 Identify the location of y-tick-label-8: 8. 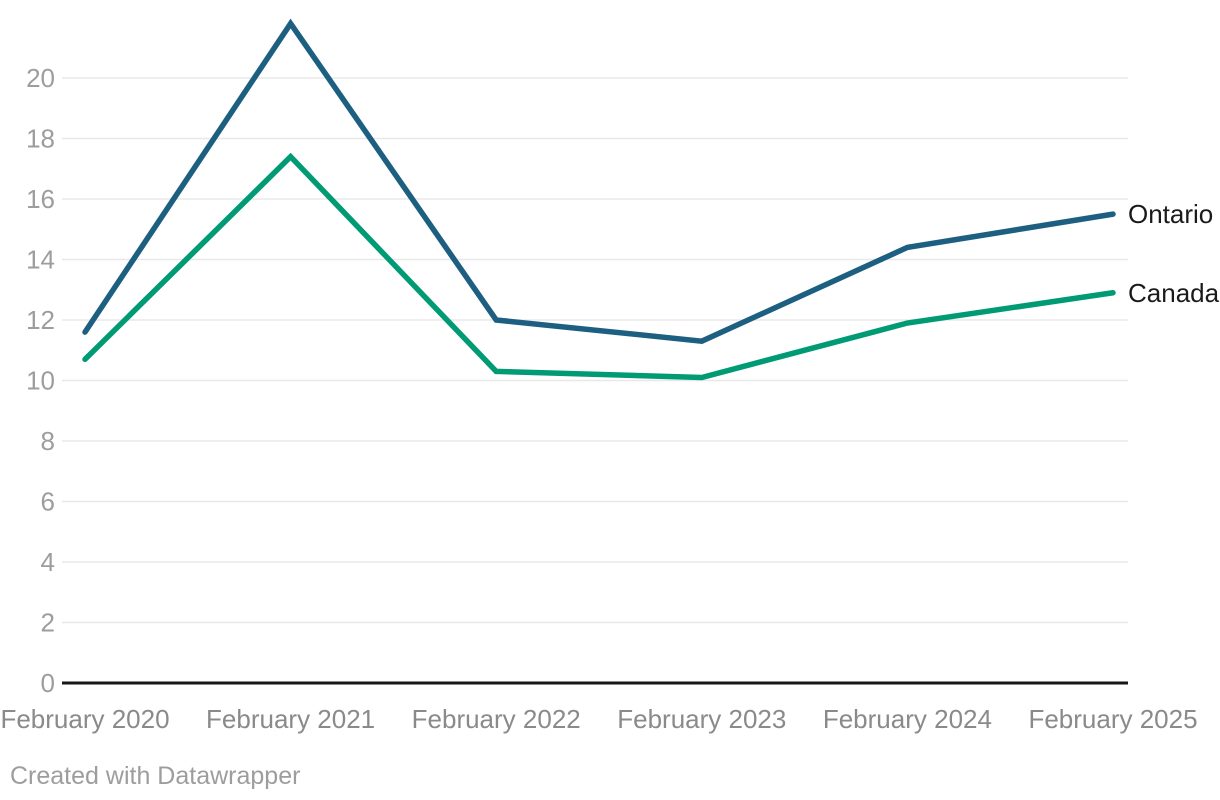
(48, 441).